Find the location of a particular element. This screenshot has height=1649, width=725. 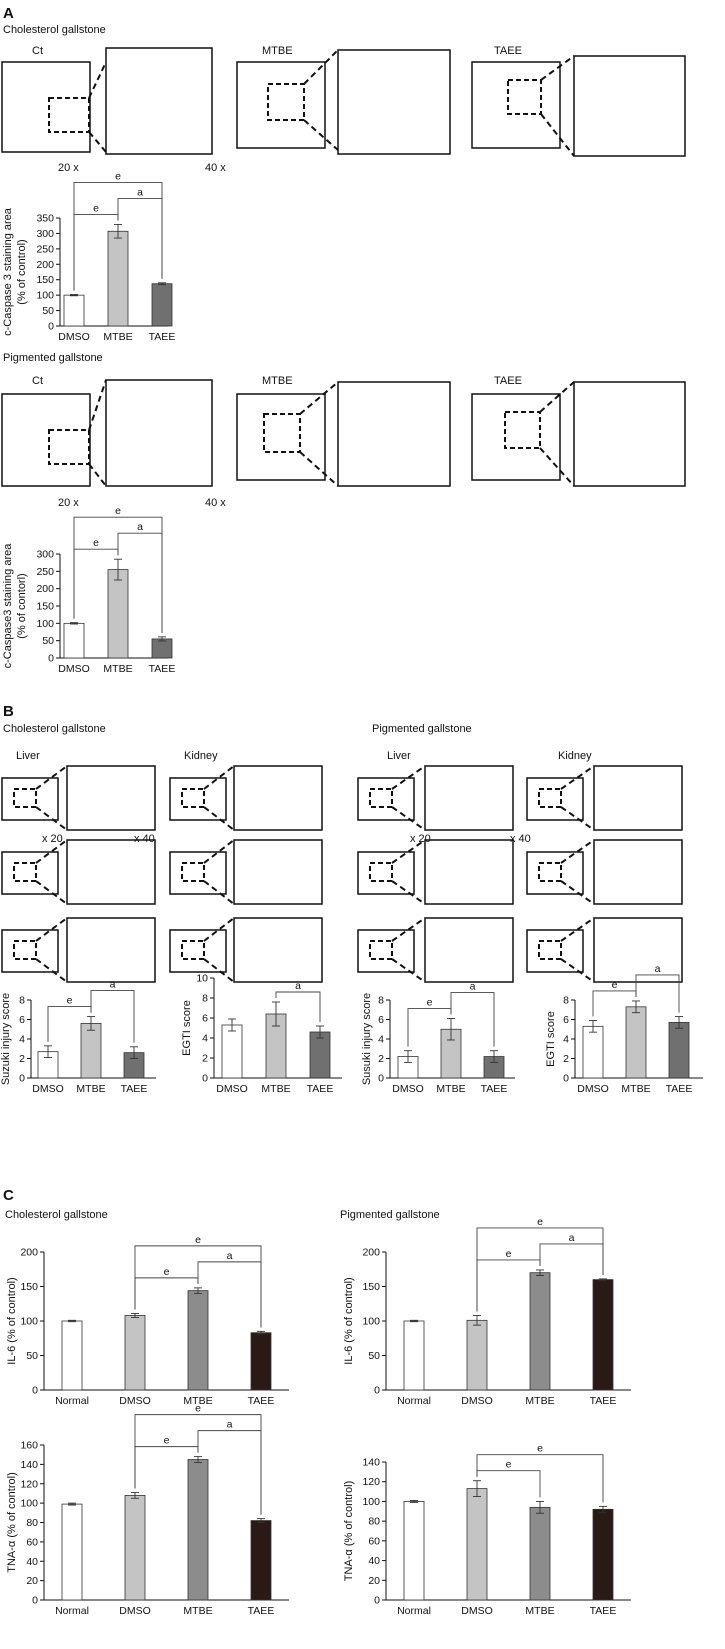

y-tick-label: 350 is located at coordinates (45, 219).